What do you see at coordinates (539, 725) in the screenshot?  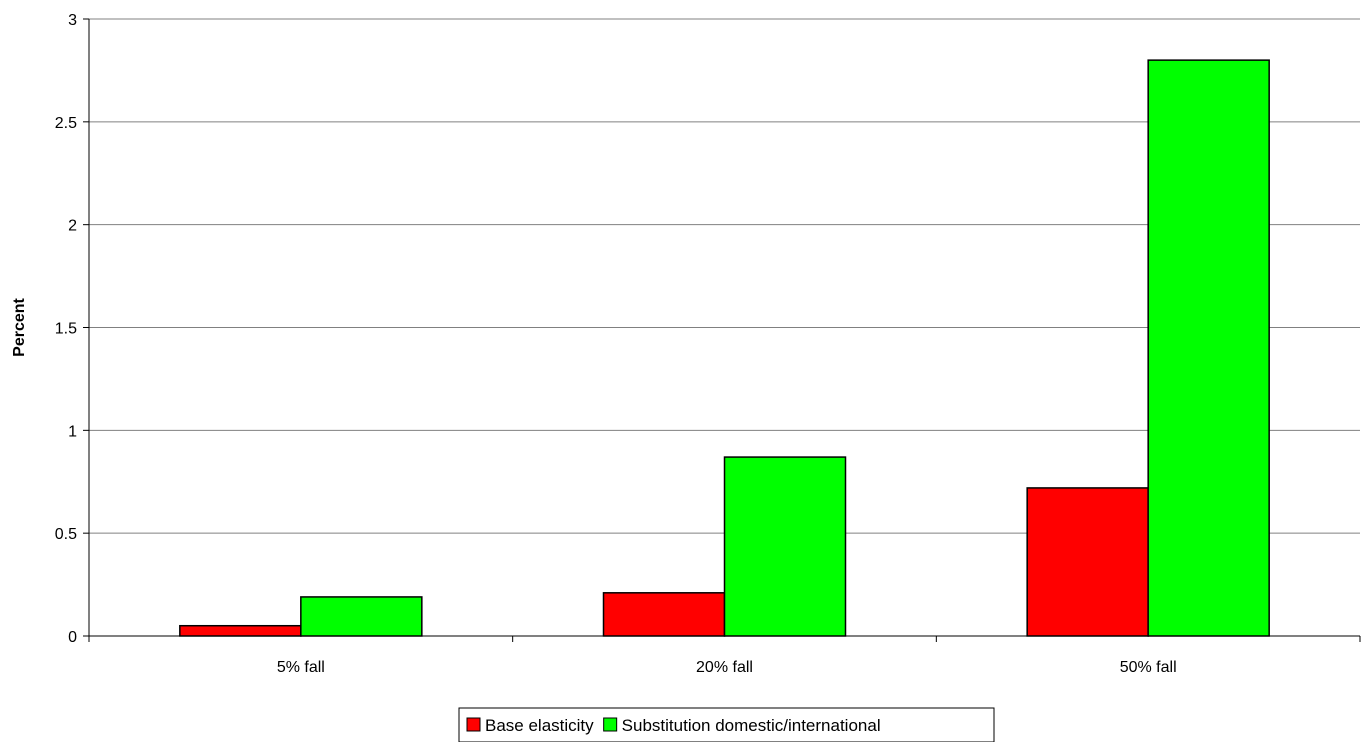 I see `legend-label: Base elasticity` at bounding box center [539, 725].